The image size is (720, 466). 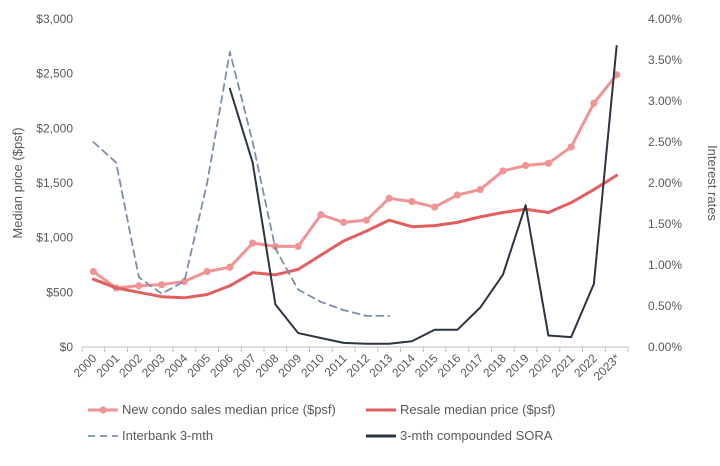 What do you see at coordinates (665, 19) in the screenshot?
I see `right-axis-tick-label: 4.00%` at bounding box center [665, 19].